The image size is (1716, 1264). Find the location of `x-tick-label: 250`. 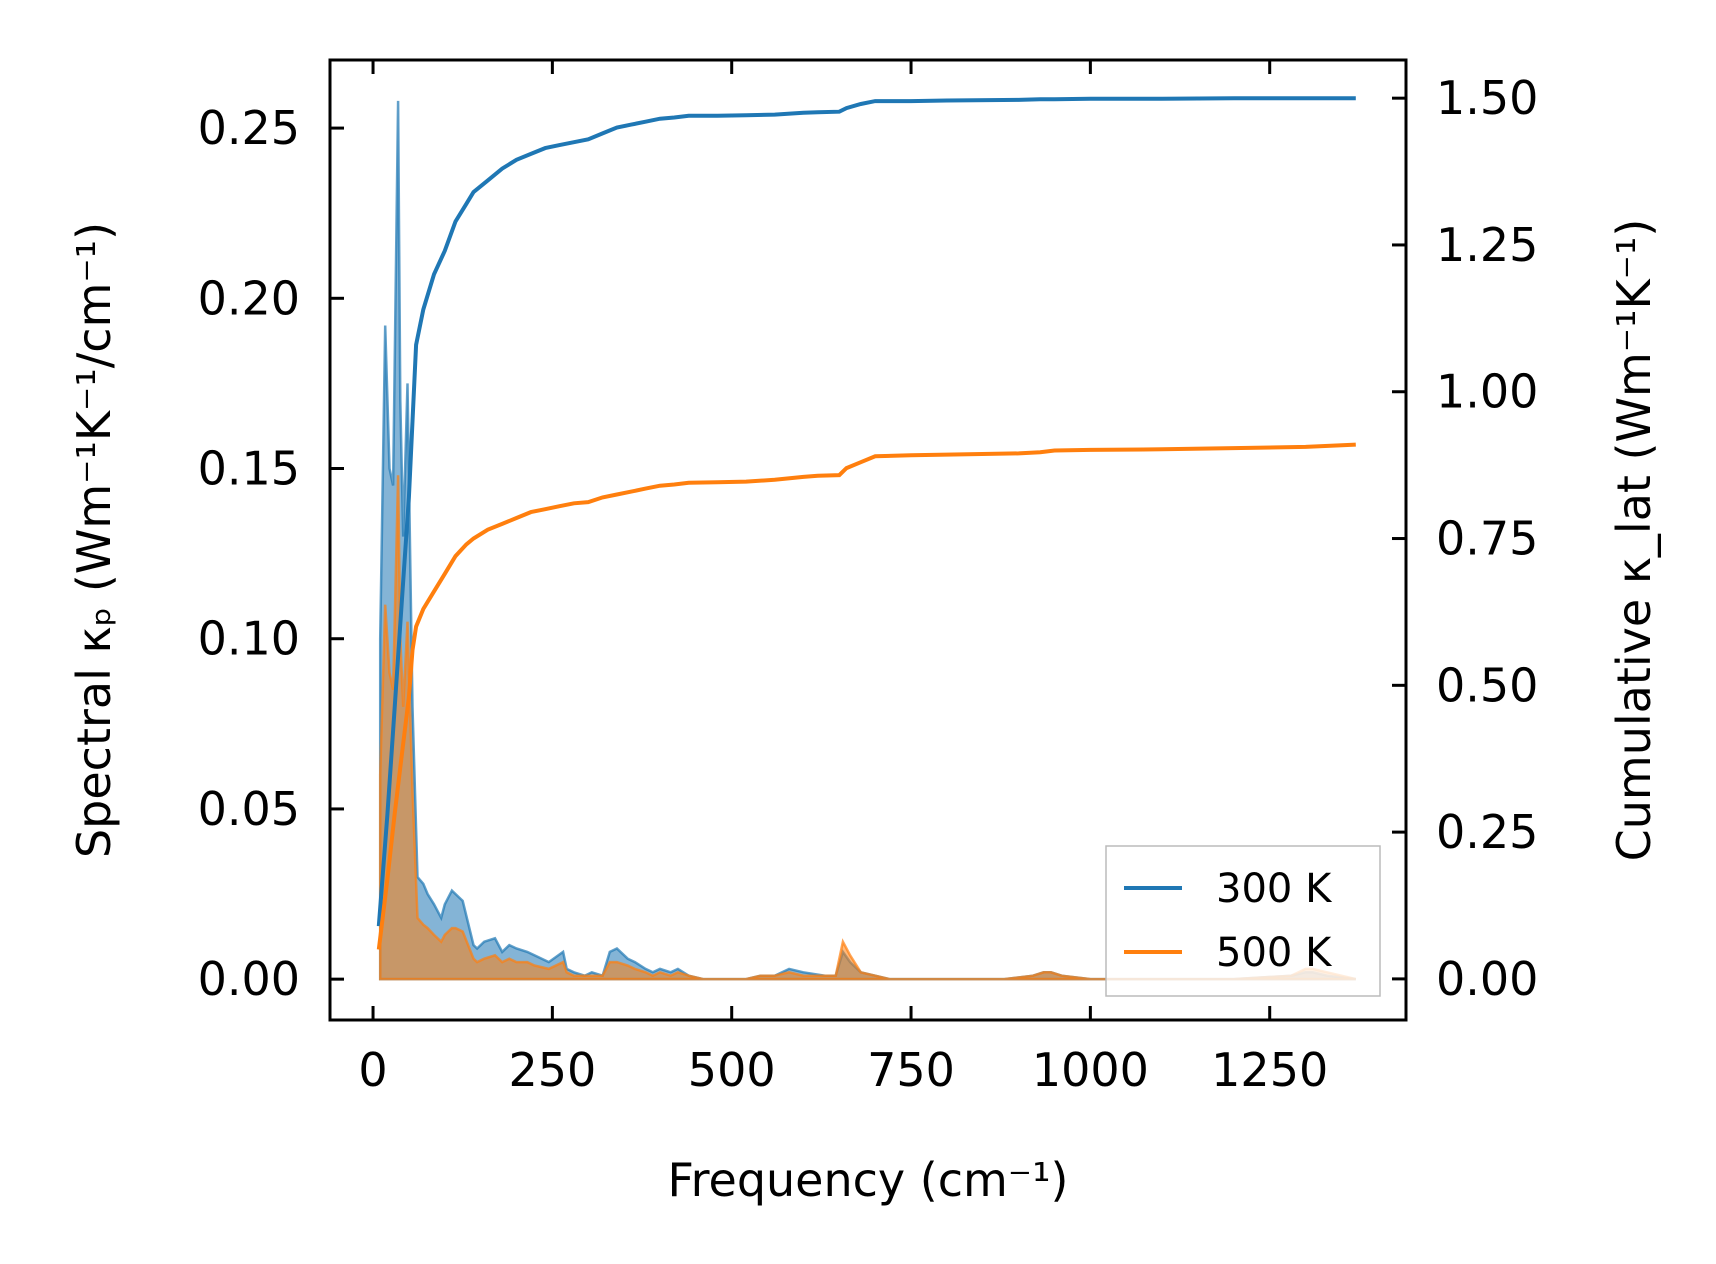

x-tick-label: 250 is located at coordinates (552, 1070).